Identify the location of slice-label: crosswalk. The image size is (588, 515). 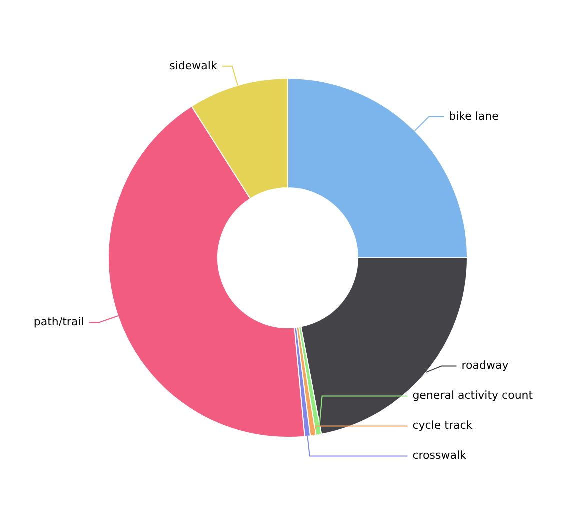
(440, 455).